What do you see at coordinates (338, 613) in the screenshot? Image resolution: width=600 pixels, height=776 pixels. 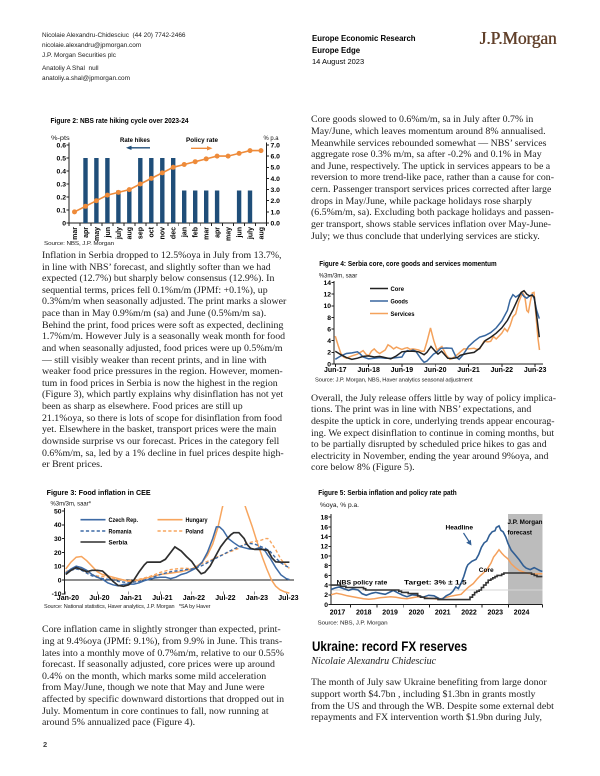 I see `svg-text: 2017` at bounding box center [338, 613].